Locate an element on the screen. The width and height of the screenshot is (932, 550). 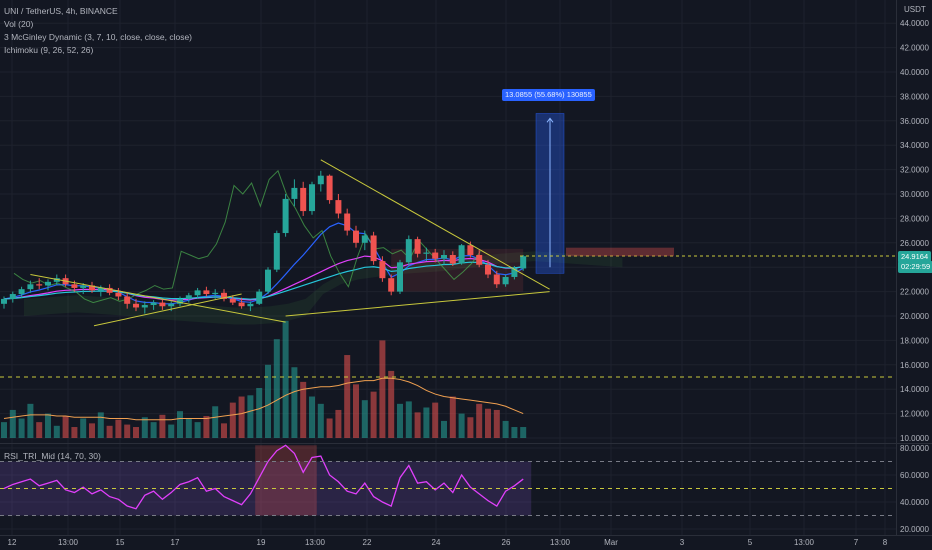
time-tick-label: 19 is located at coordinates (261, 542).